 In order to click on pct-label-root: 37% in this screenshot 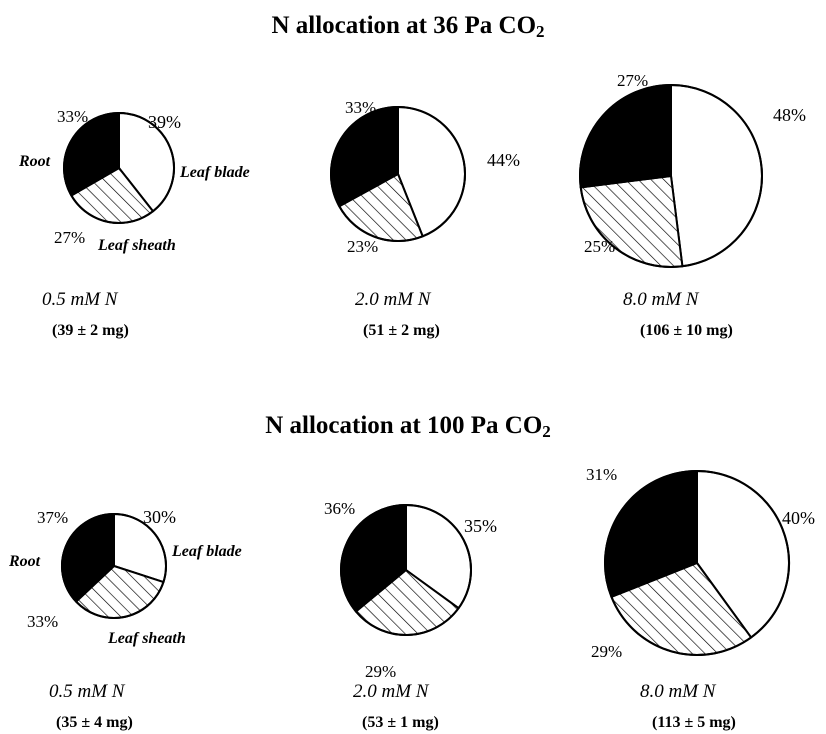, I will do `click(52, 517)`.